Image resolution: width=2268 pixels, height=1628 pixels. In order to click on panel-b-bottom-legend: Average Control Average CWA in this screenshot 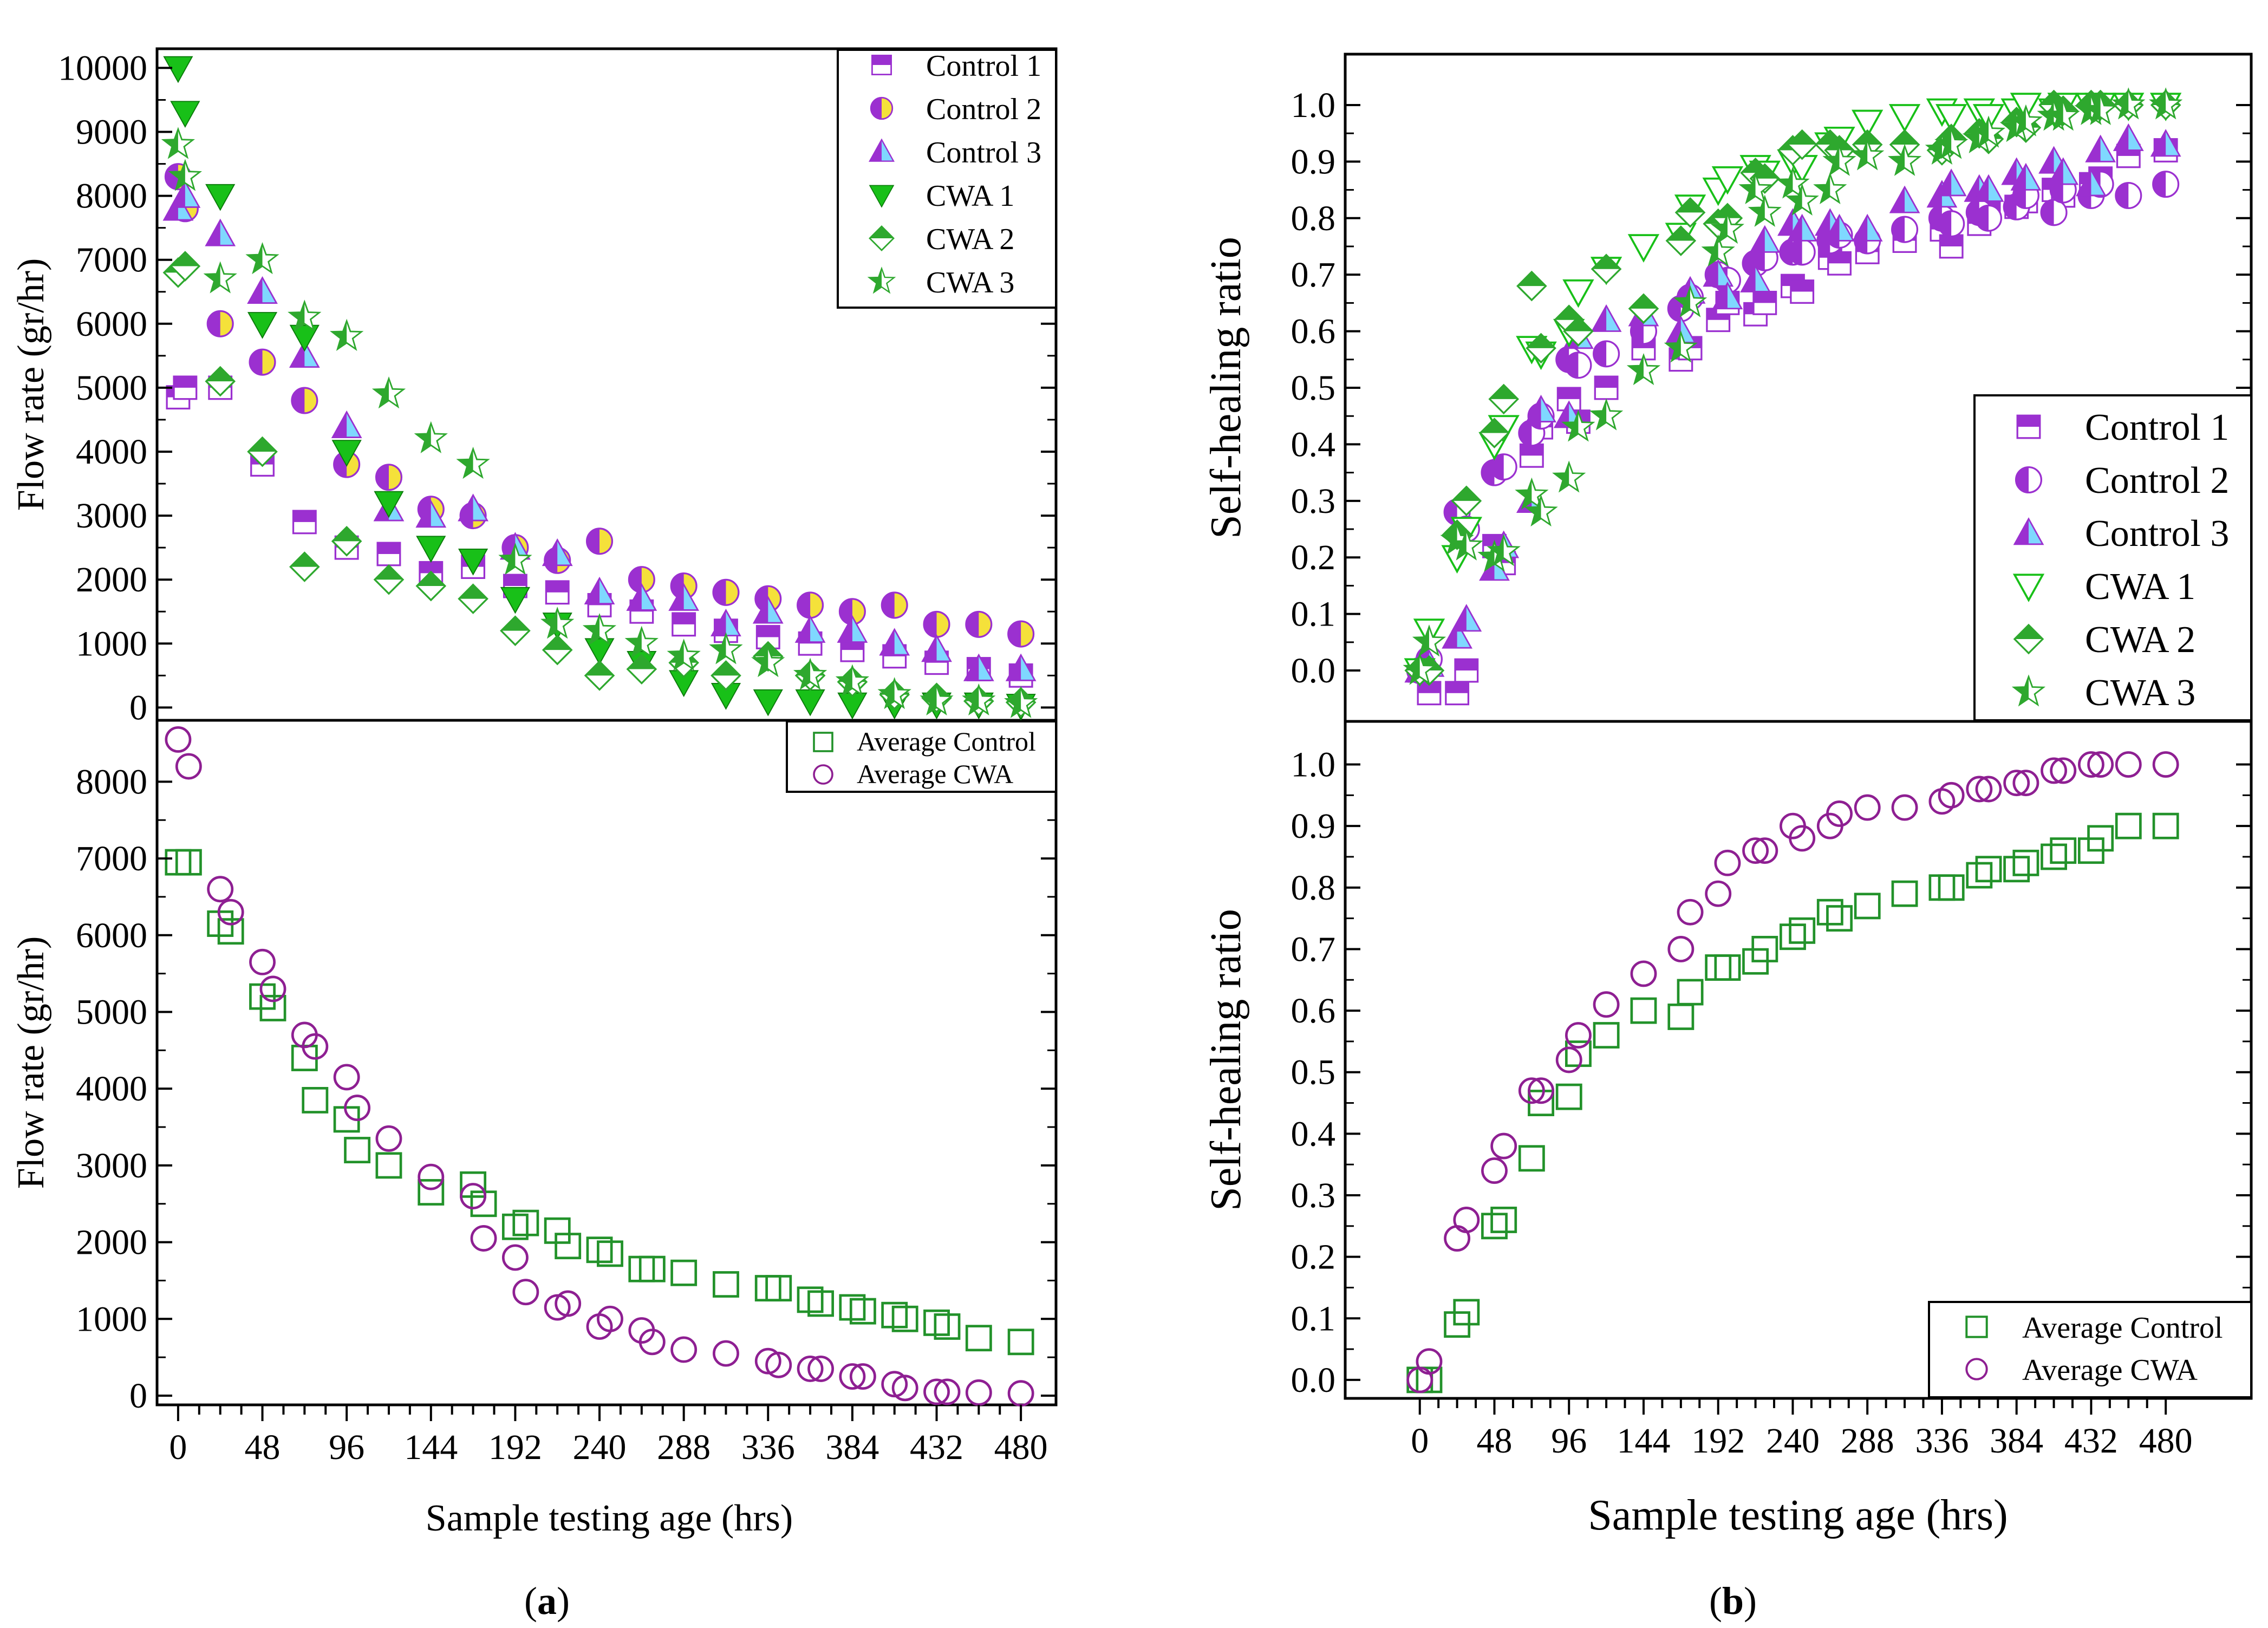, I will do `click(2090, 1349)`.